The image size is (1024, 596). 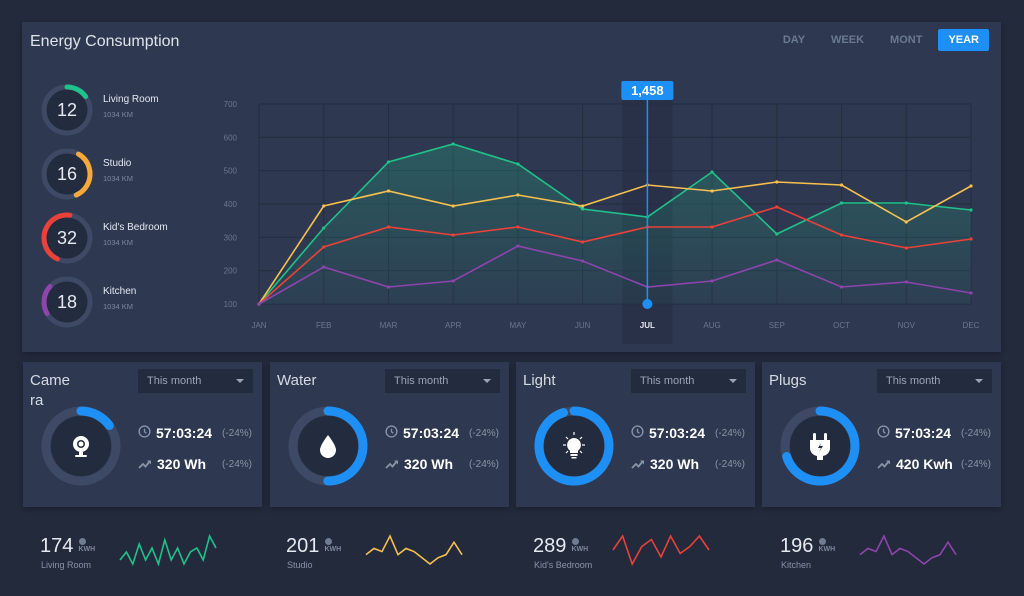 I want to click on value-tooltip, so click(x=647, y=90).